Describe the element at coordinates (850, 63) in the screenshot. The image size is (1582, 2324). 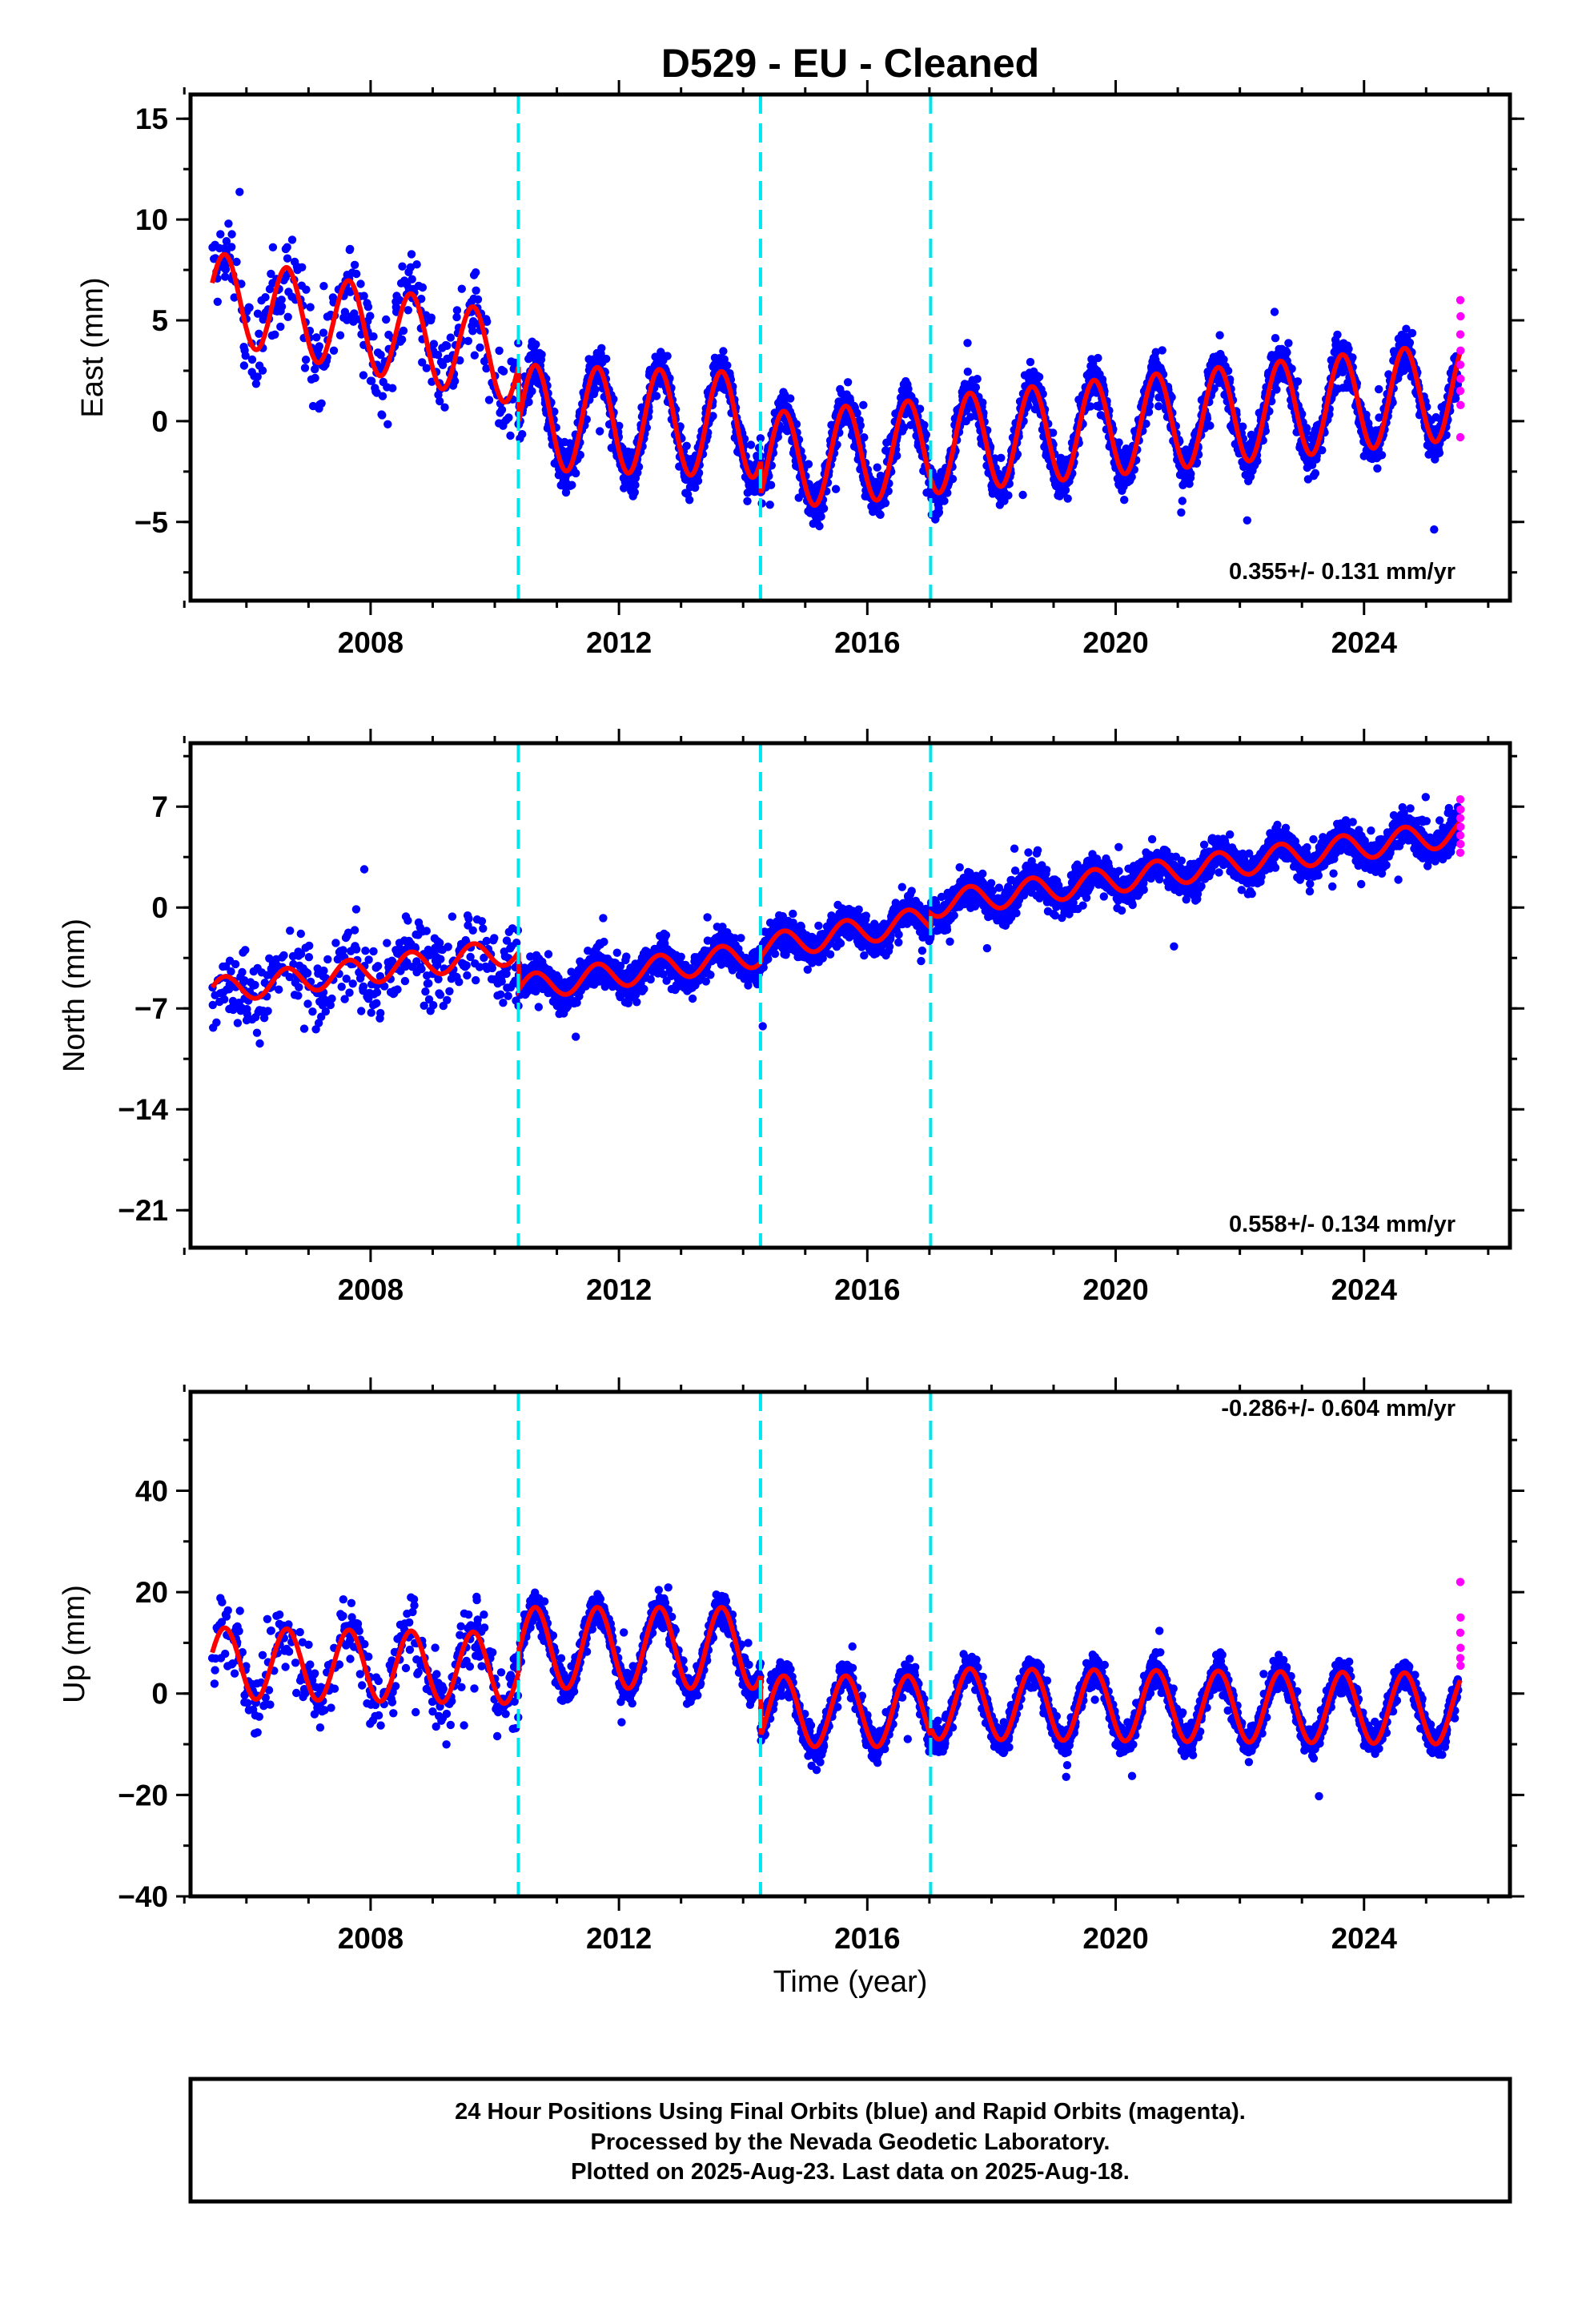
I see `chart-title: D529 - EU - Cleaned` at that location.